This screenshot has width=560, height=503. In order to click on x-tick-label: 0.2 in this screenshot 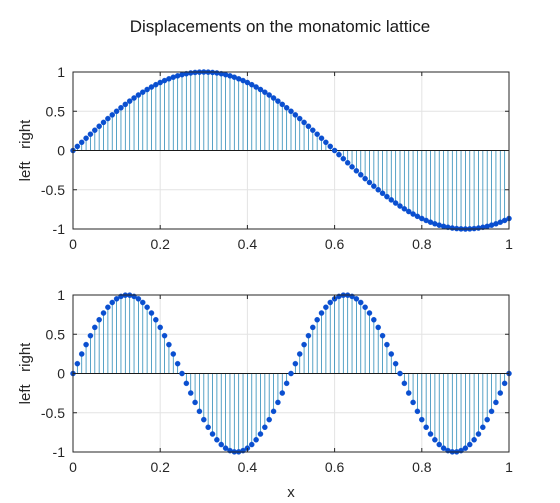, I will do `click(160, 244)`.